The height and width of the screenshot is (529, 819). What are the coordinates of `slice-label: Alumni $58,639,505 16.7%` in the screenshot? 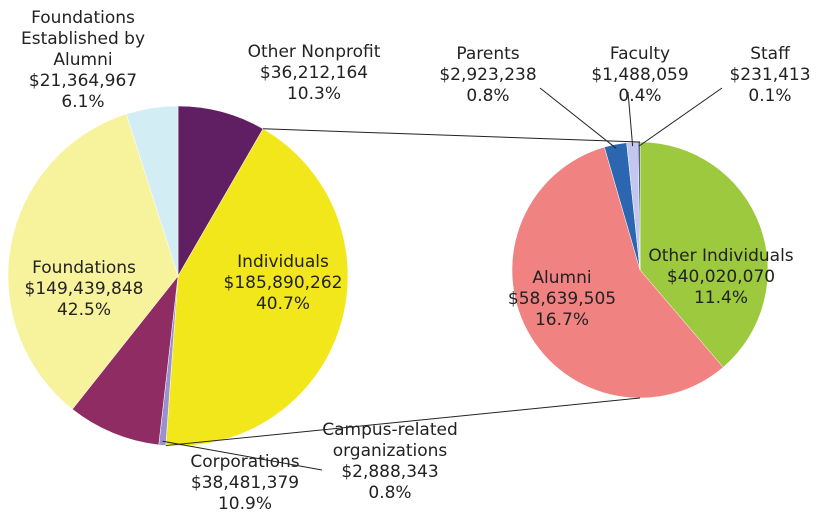 It's located at (562, 299).